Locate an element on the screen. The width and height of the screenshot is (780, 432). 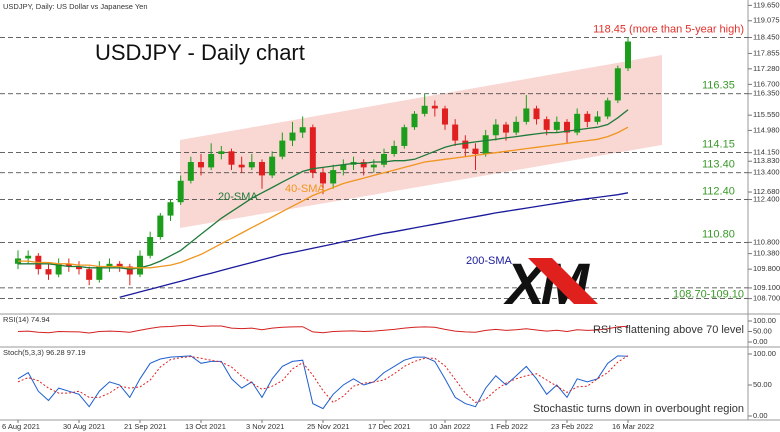
indicator-title: RSI(14) 74.94 is located at coordinates (26, 319).